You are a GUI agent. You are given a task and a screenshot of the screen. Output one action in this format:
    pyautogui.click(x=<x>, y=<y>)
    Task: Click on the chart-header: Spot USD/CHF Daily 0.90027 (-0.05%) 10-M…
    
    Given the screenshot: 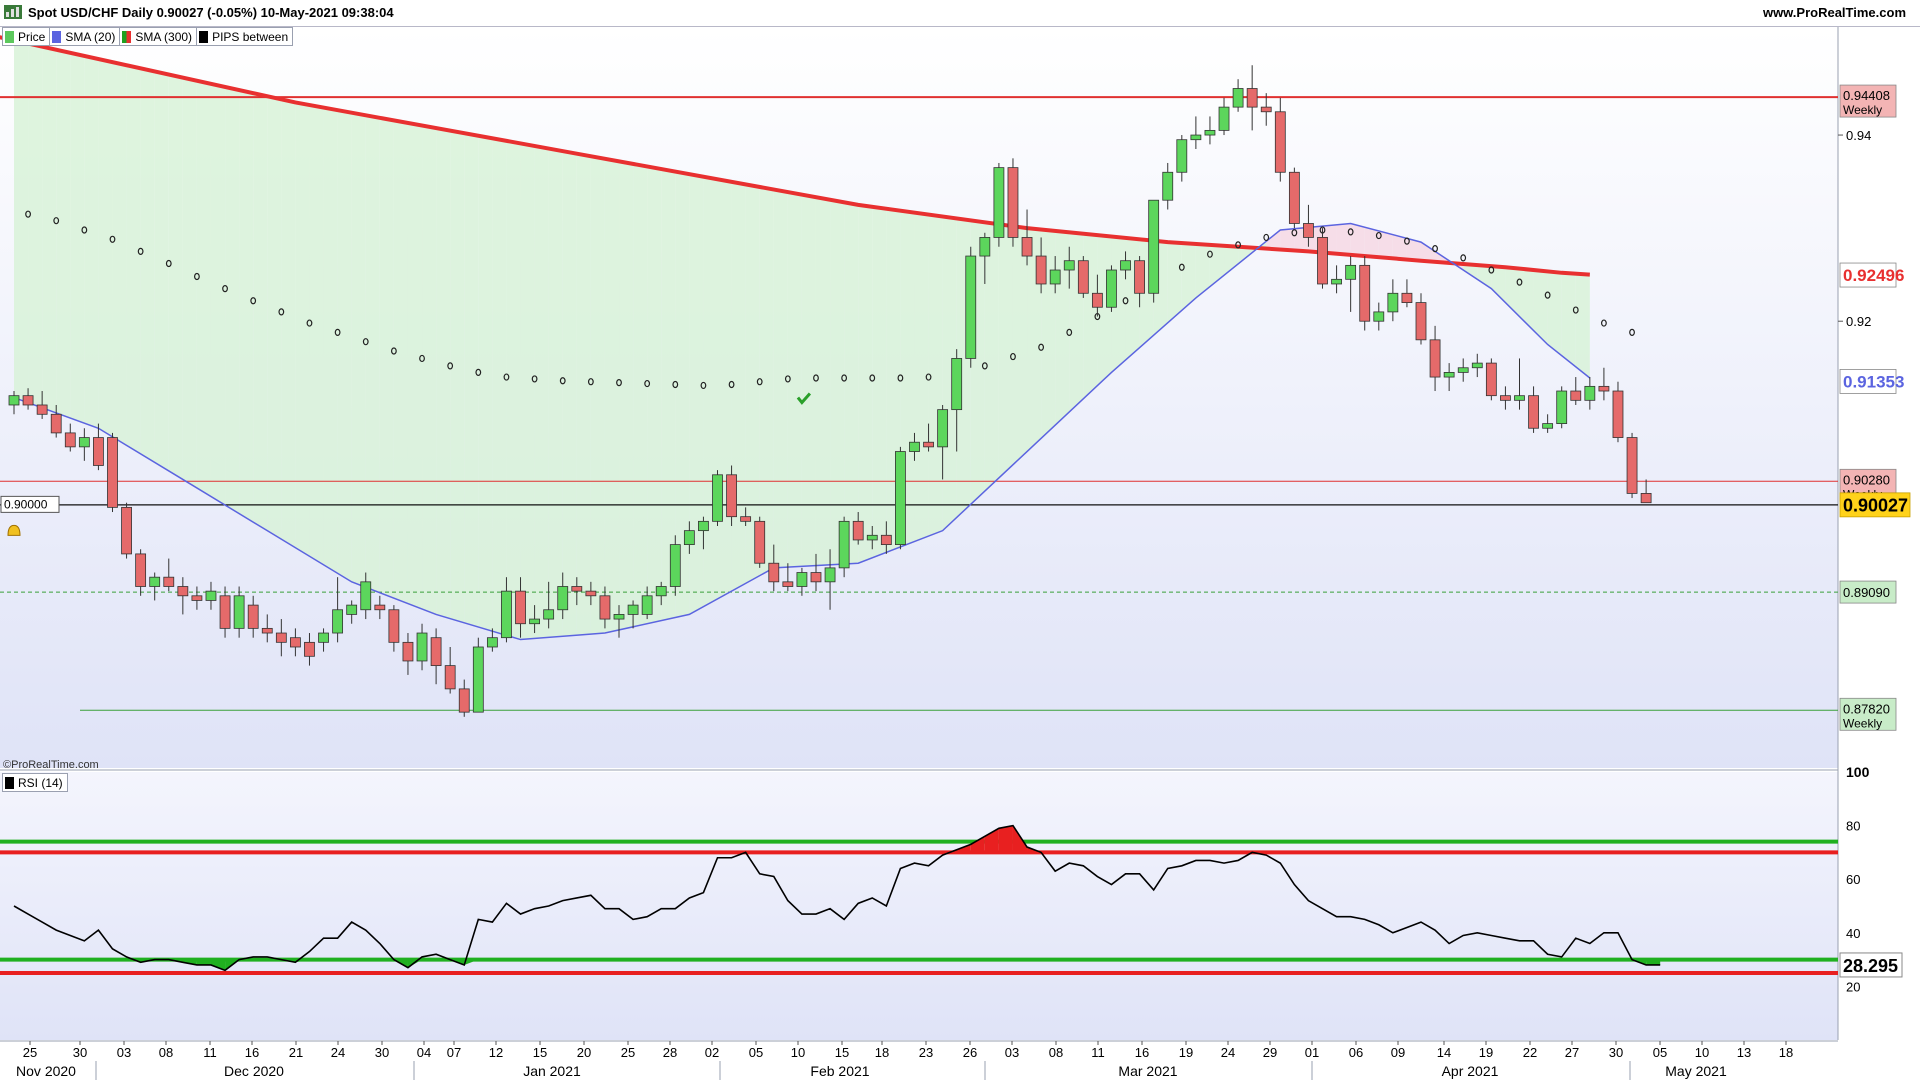 What is the action you would take?
    pyautogui.click(x=960, y=13)
    